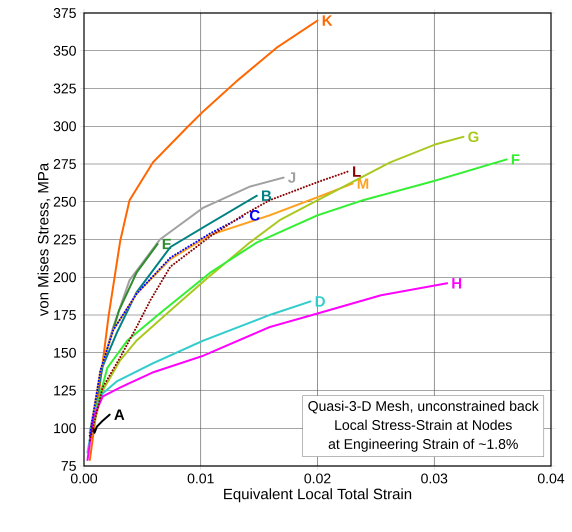 The width and height of the screenshot is (572, 532). What do you see at coordinates (327, 20) in the screenshot?
I see `series-label: K` at bounding box center [327, 20].